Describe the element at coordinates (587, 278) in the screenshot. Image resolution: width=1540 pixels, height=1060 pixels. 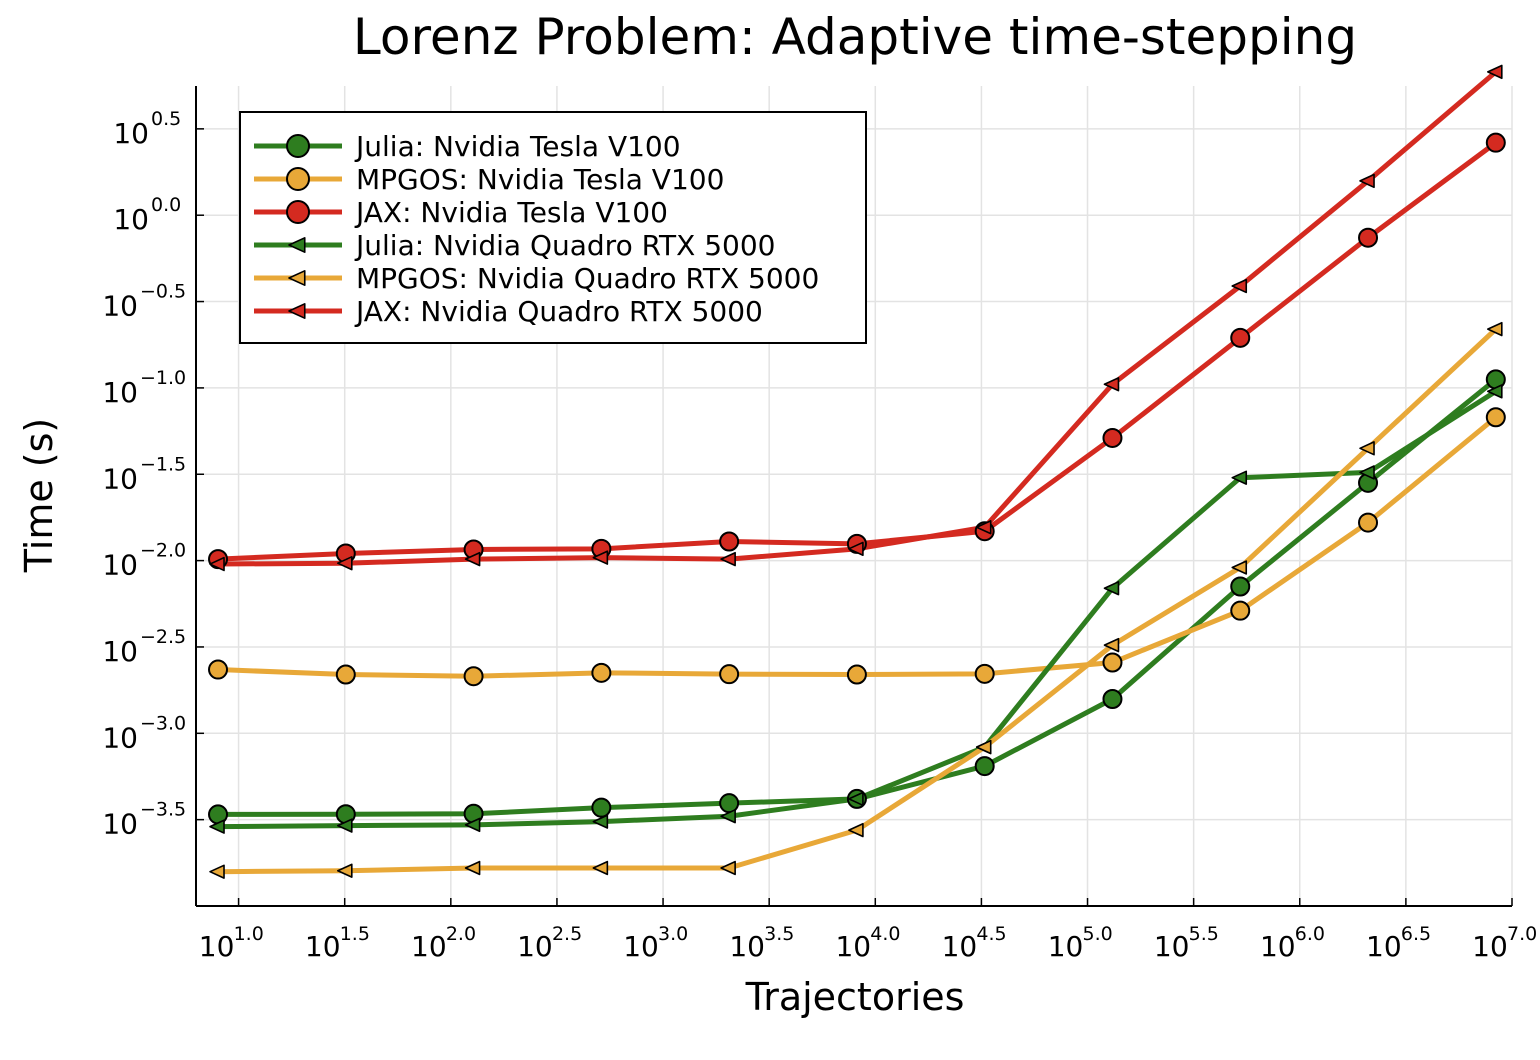
I see `legend-label-mpgos-nvidia-quadro-rtx-5000: MPGOS: Nvidia Quadro RTX 5000` at that location.